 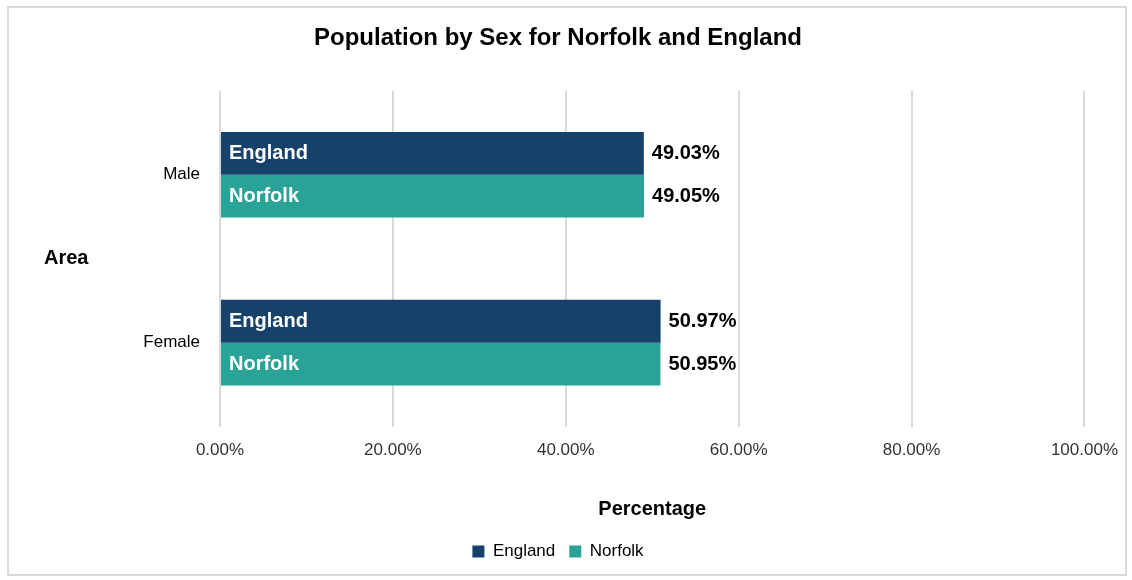 I want to click on data-label: 50.97%, so click(x=702, y=319).